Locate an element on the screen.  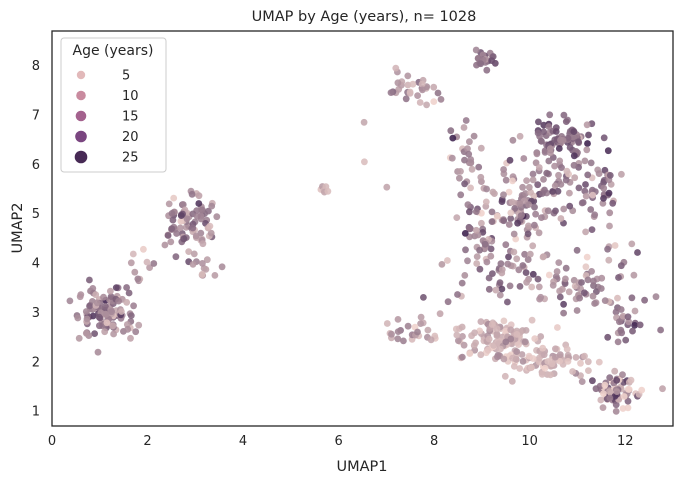
legend-marker is located at coordinates (81, 95).